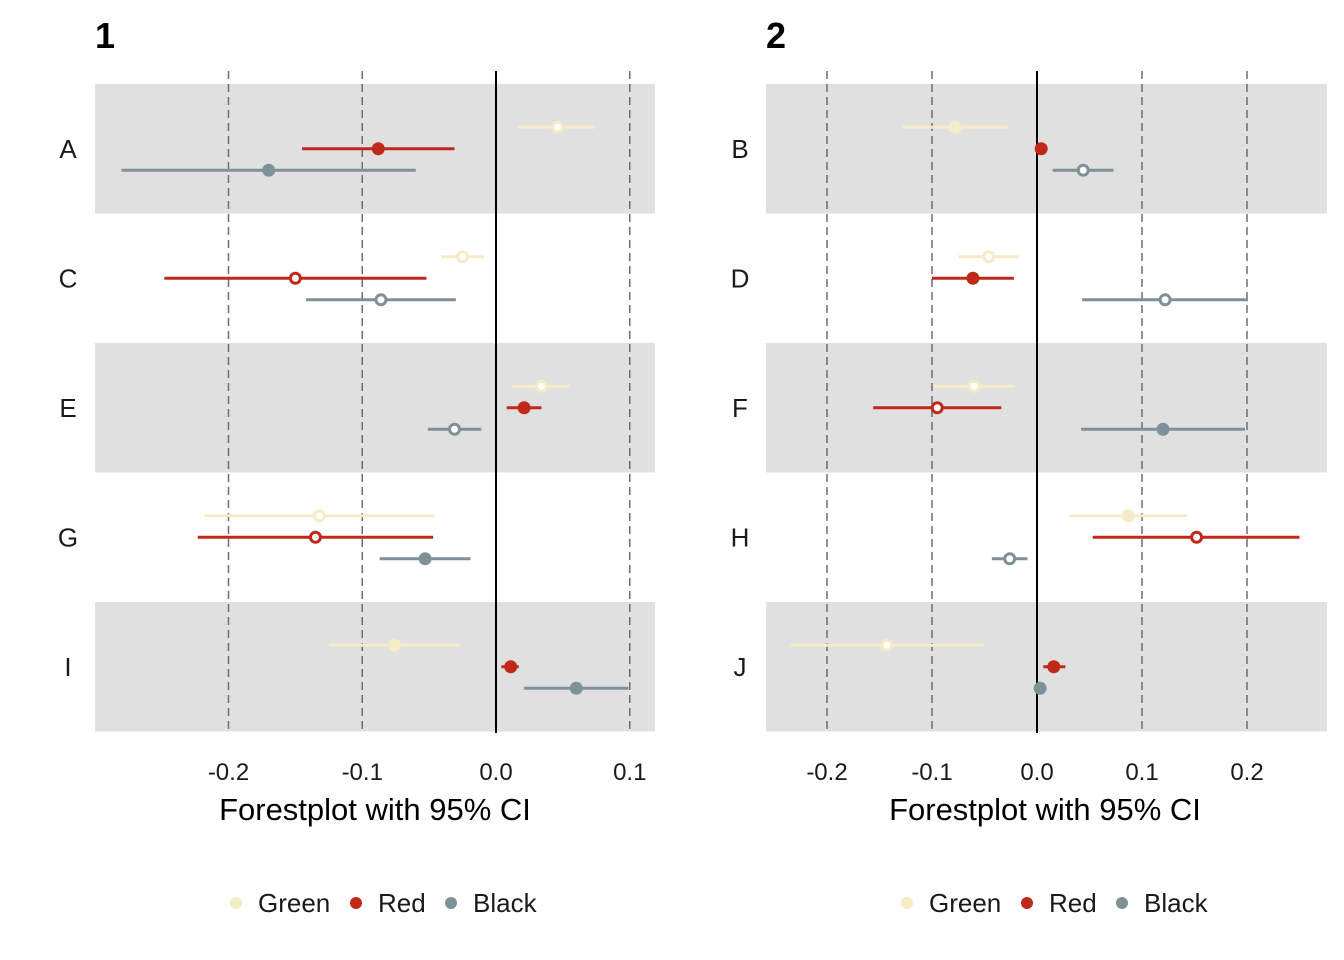 The image size is (1344, 960). I want to click on category-label: H, so click(740, 537).